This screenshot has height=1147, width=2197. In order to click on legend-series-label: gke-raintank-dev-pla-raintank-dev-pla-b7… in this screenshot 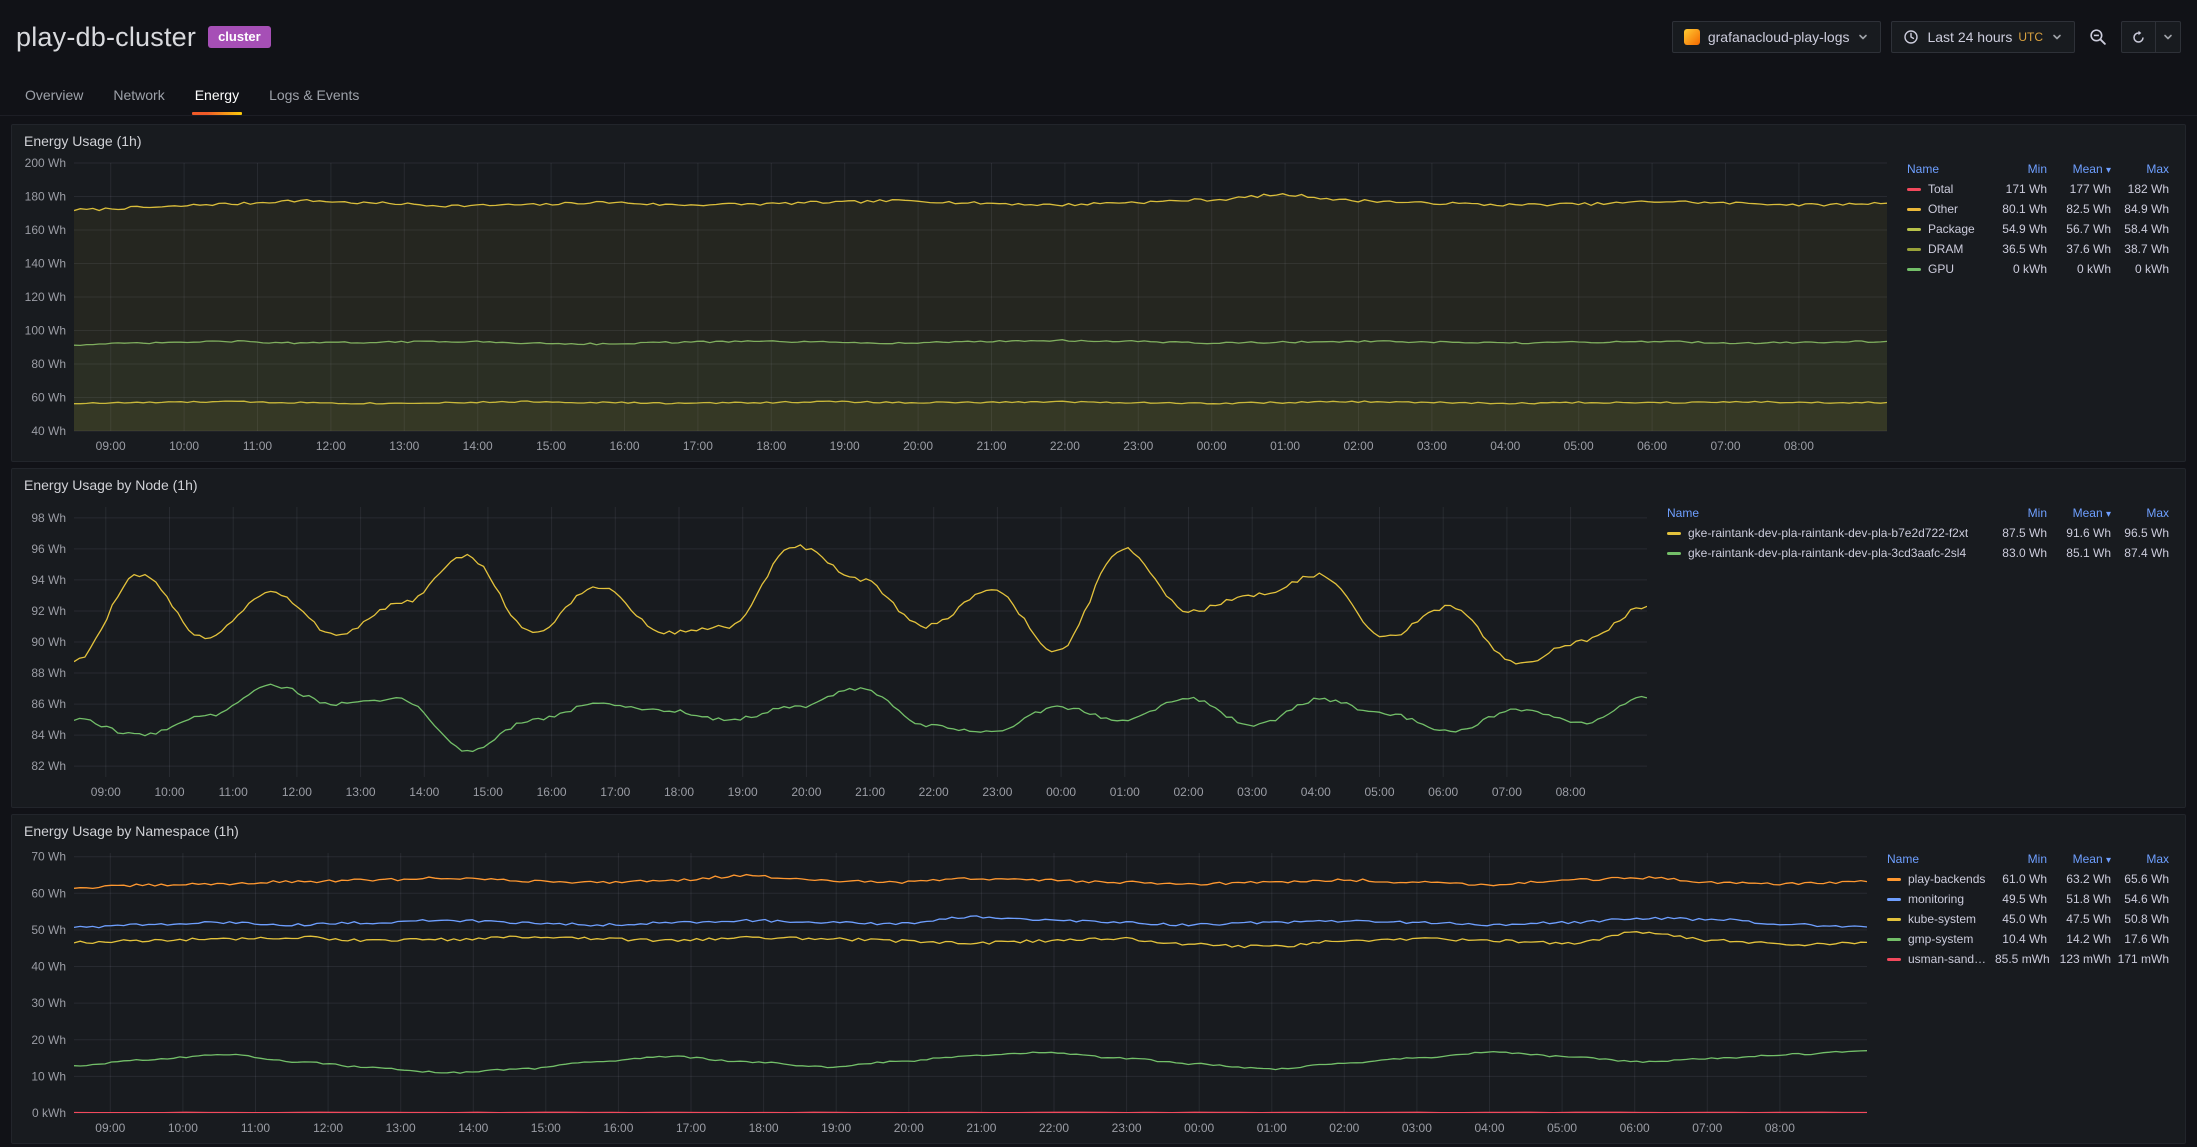, I will do `click(1828, 533)`.